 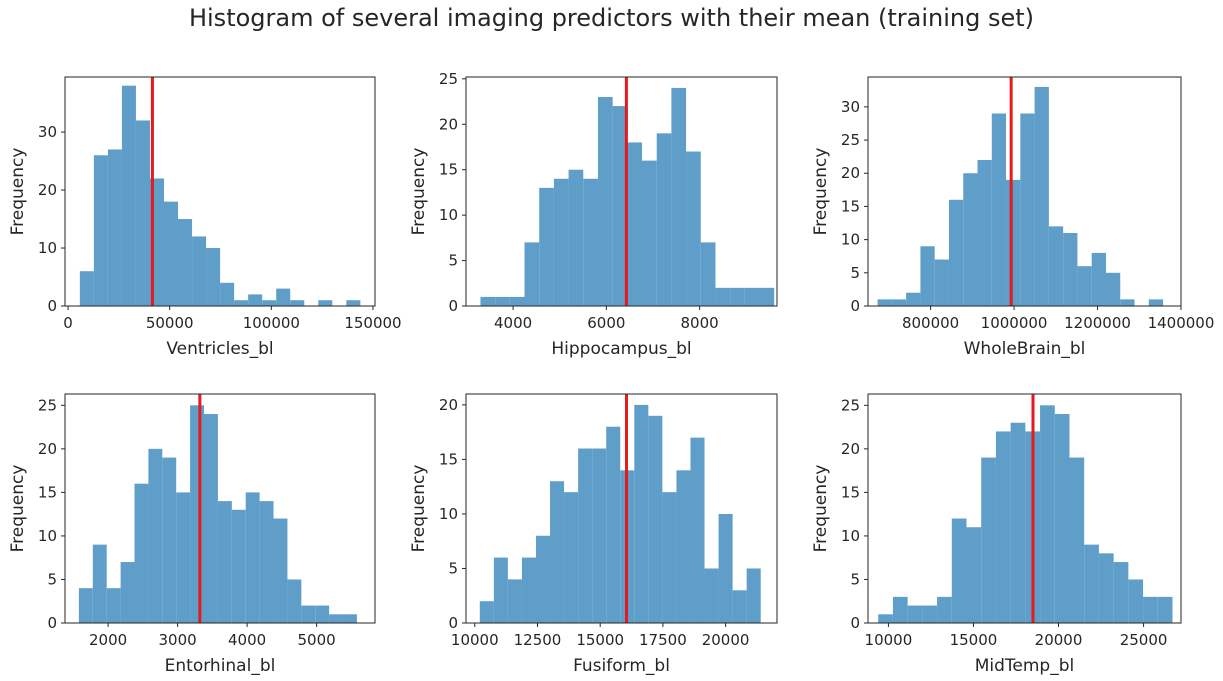 I want to click on x-tick-label: 1200000, so click(x=1097, y=323).